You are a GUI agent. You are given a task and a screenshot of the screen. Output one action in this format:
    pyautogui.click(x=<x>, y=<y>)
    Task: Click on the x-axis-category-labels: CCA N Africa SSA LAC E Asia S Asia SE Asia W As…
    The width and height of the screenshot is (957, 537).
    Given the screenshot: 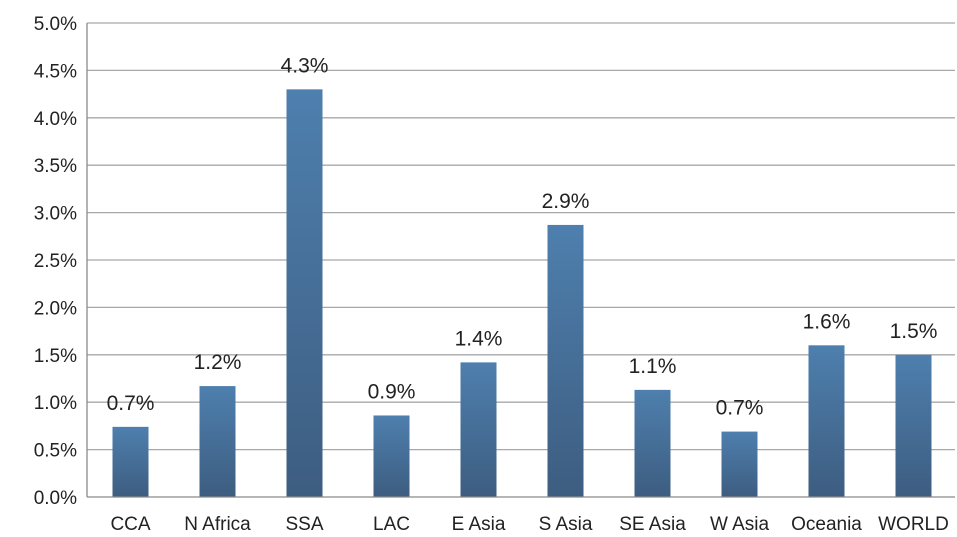 What is the action you would take?
    pyautogui.click(x=529, y=524)
    